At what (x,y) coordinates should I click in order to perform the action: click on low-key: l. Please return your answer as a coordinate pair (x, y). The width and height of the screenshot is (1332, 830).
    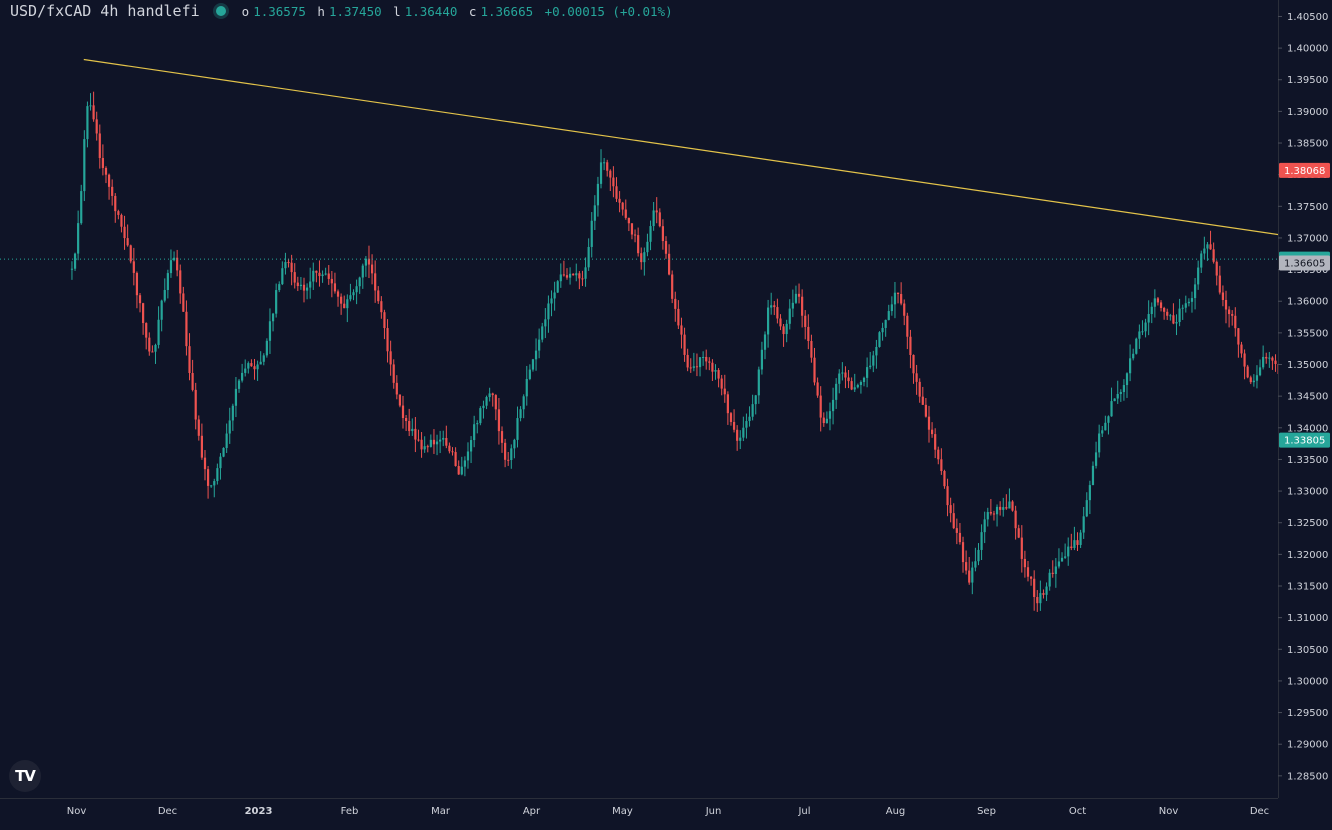
    Looking at the image, I should click on (397, 11).